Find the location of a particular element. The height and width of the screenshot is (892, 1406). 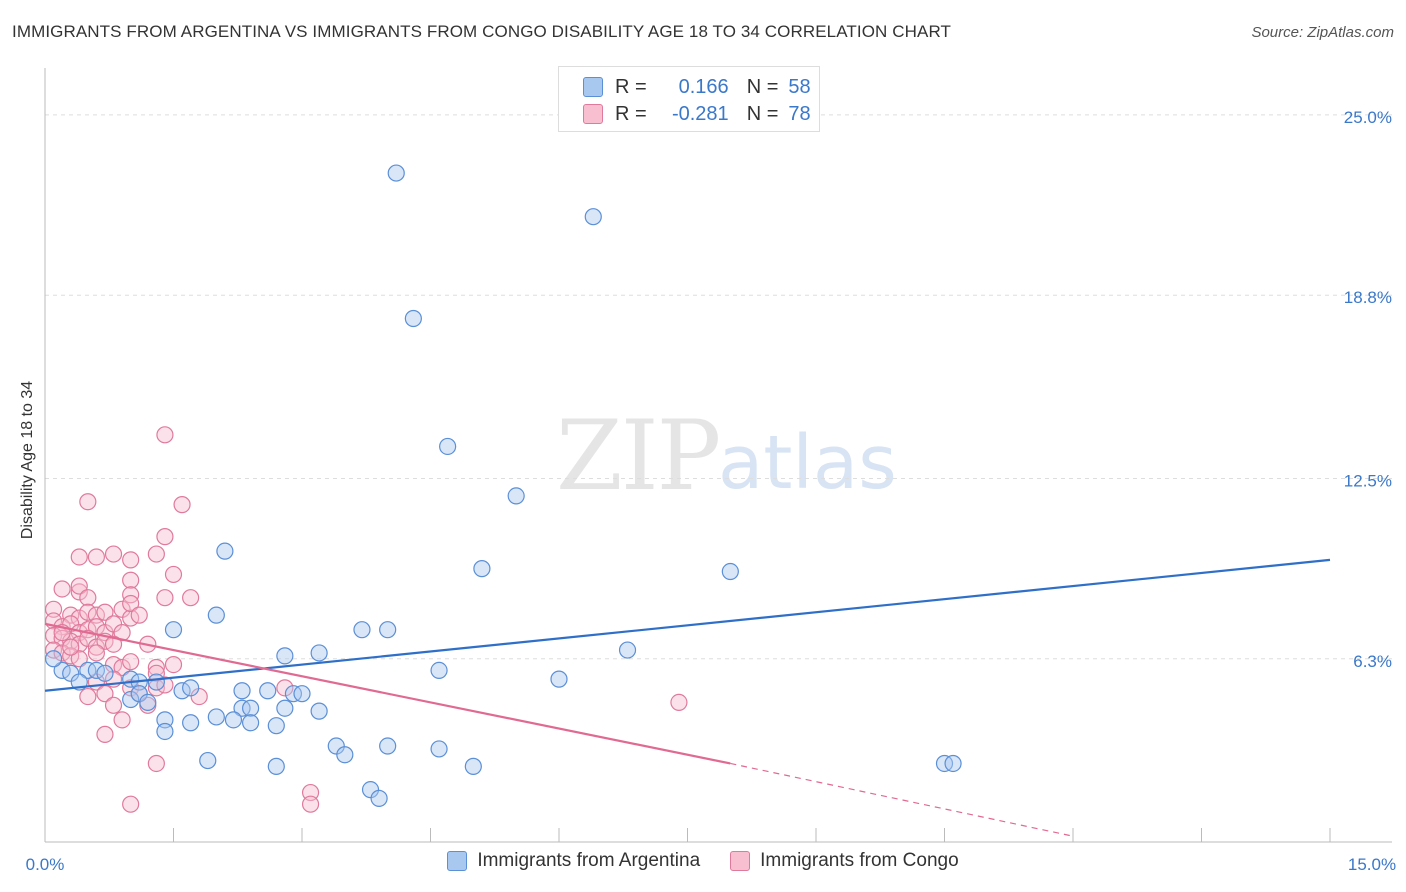

series-legend-argentina: Immigrants from Argentina is located at coordinates (573, 861).